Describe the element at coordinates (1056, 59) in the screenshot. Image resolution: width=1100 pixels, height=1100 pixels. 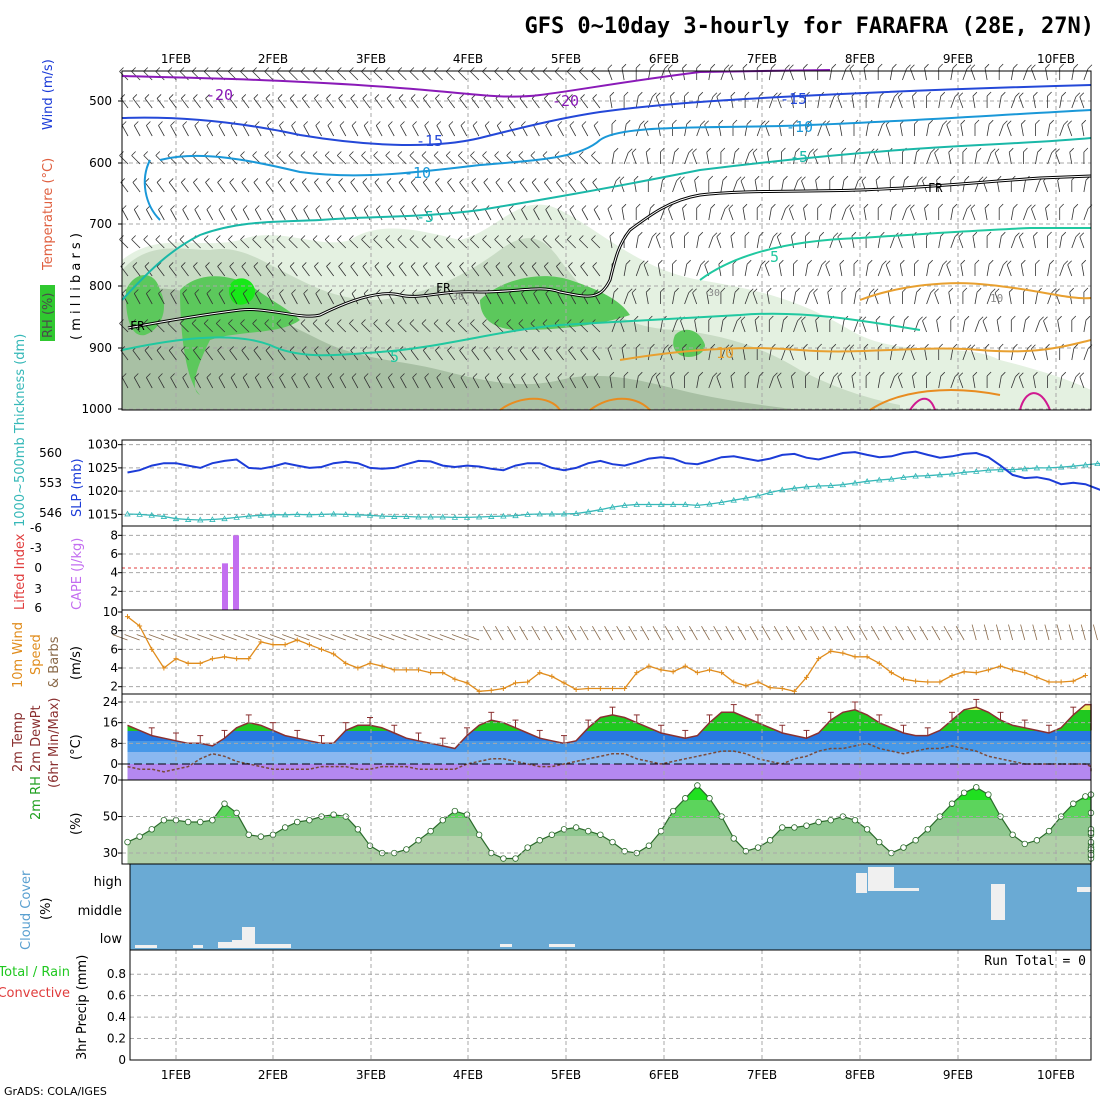
I see `date-label-top: 10FEB` at that location.